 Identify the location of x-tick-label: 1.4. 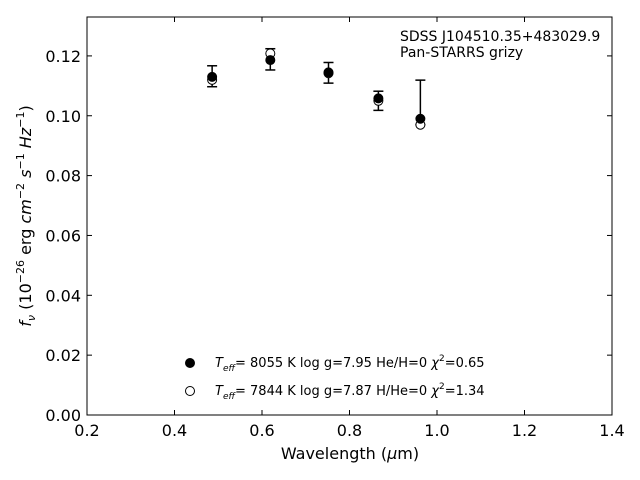
(611, 430).